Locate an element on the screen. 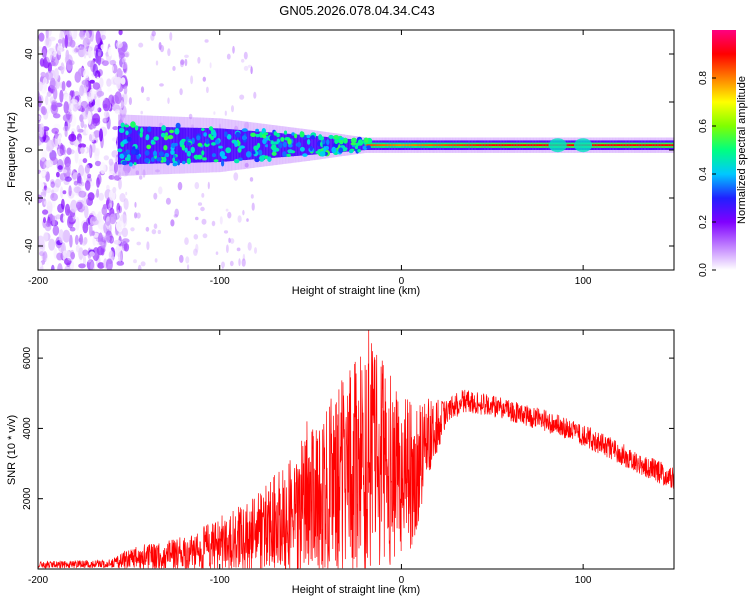 This screenshot has height=600, width=750. colorbar-ticks: 0.0 0.2 0.4 0.6 0.8 is located at coordinates (707, 174).